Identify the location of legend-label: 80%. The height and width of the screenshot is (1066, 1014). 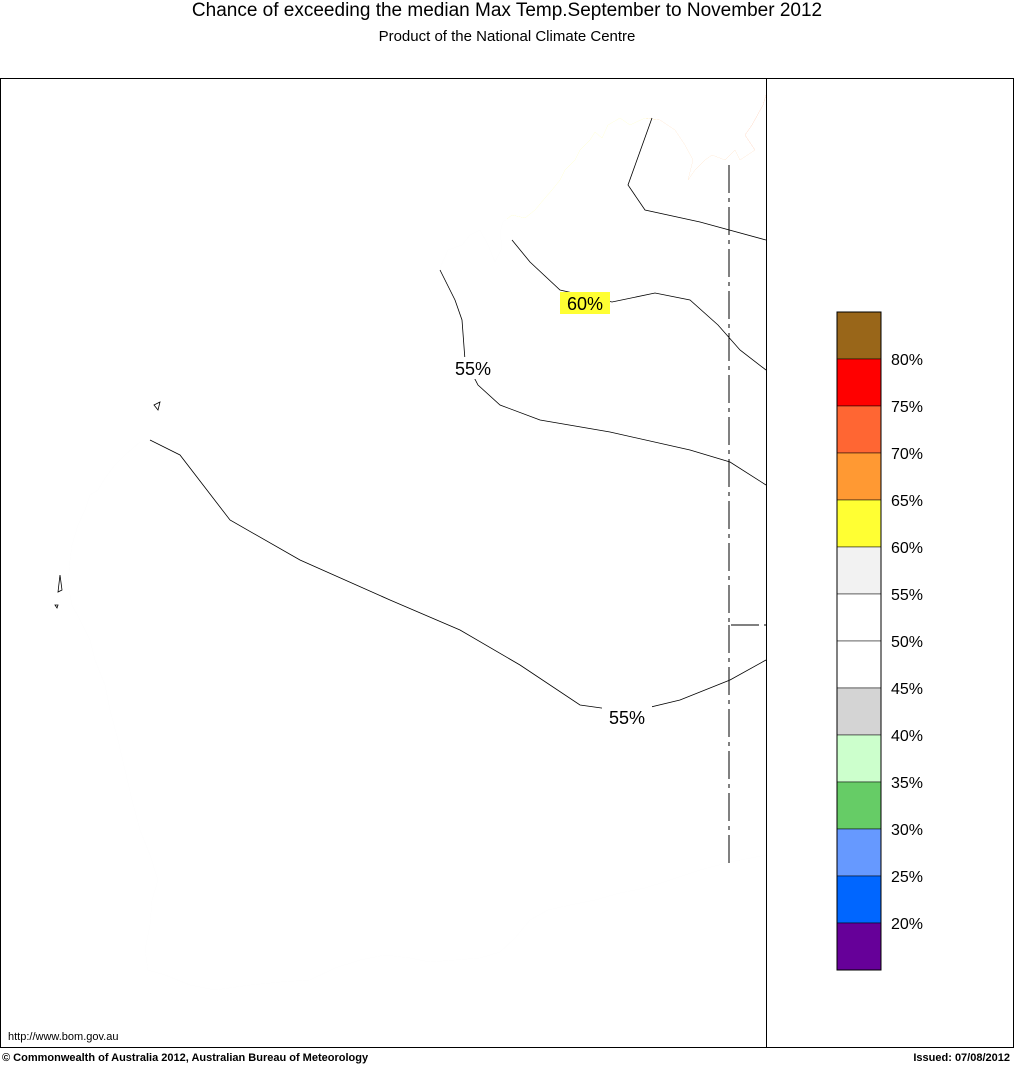
(907, 360).